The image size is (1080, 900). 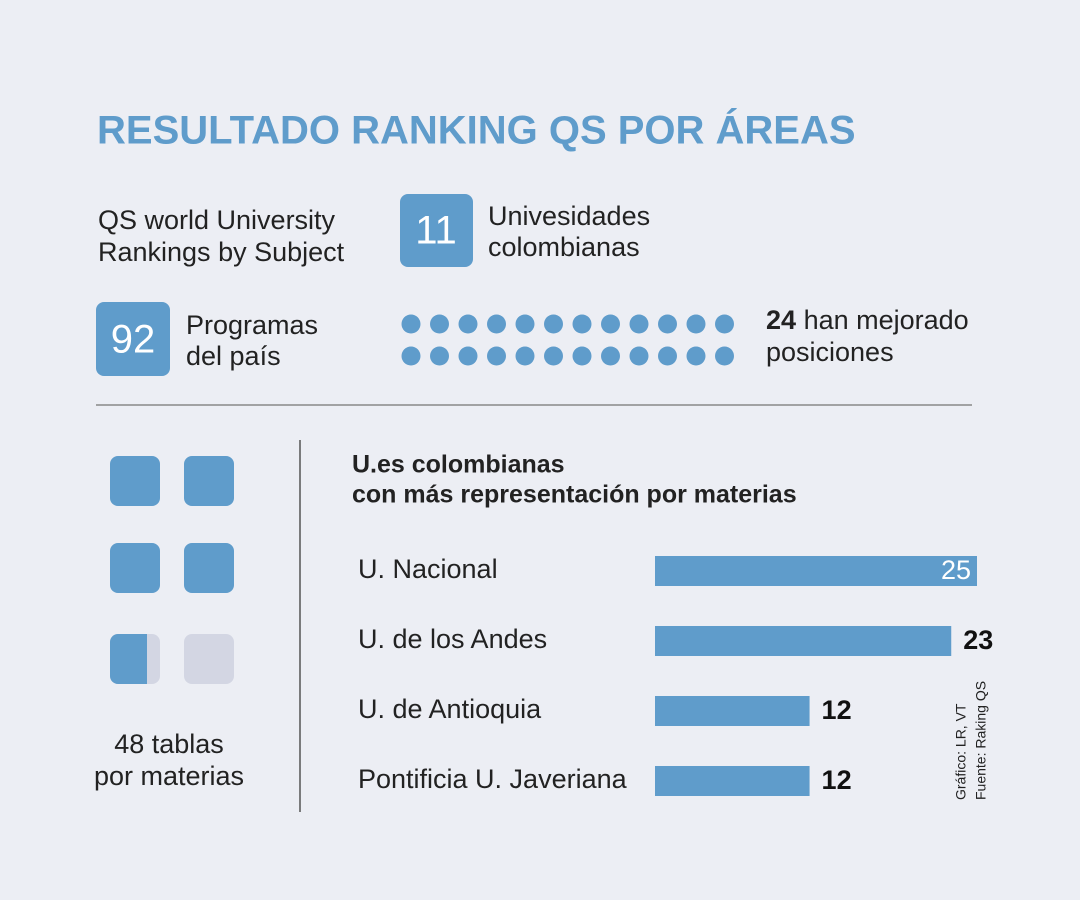 I want to click on count: 11, so click(x=436, y=231).